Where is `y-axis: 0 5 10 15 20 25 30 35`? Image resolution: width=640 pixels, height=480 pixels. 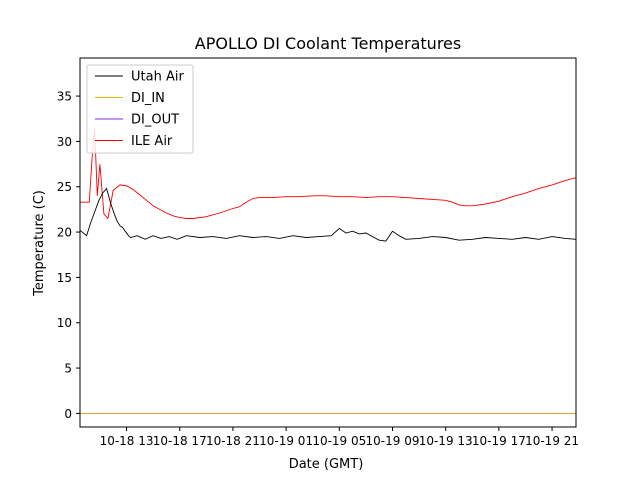
y-axis: 0 5 10 15 20 25 30 35 is located at coordinates (68, 255).